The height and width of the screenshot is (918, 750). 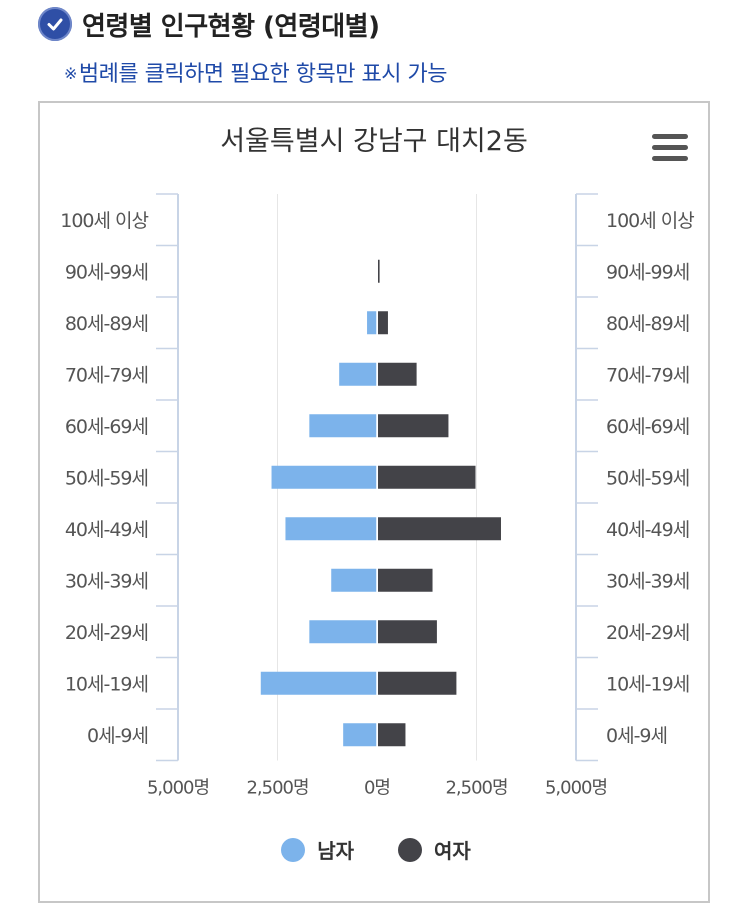 What do you see at coordinates (55, 24) in the screenshot?
I see `check-circle-icon` at bounding box center [55, 24].